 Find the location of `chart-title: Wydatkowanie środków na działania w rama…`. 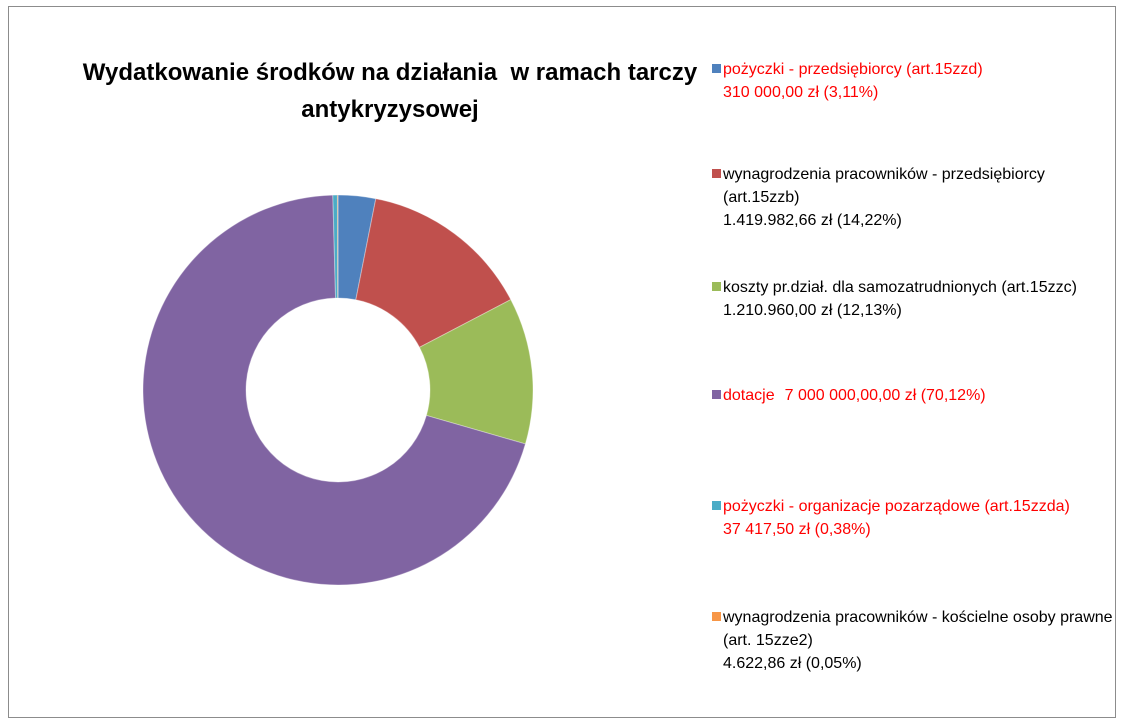

chart-title: Wydatkowanie środków na działania w rama… is located at coordinates (393, 91).